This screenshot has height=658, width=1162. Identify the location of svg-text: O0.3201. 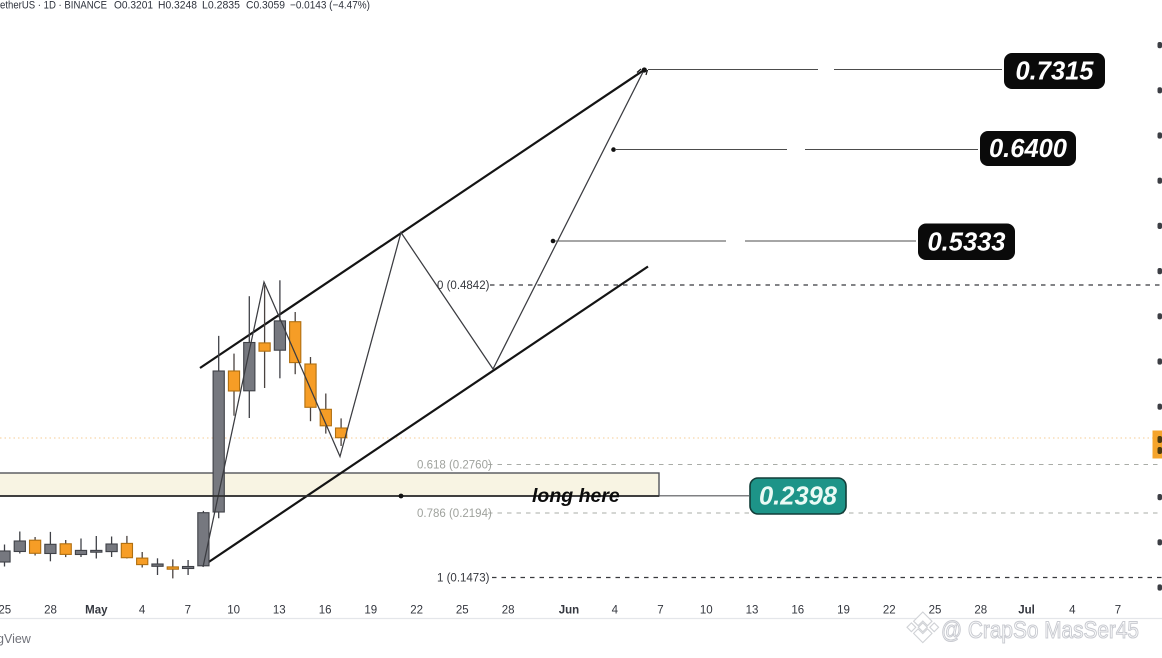
(133, 6).